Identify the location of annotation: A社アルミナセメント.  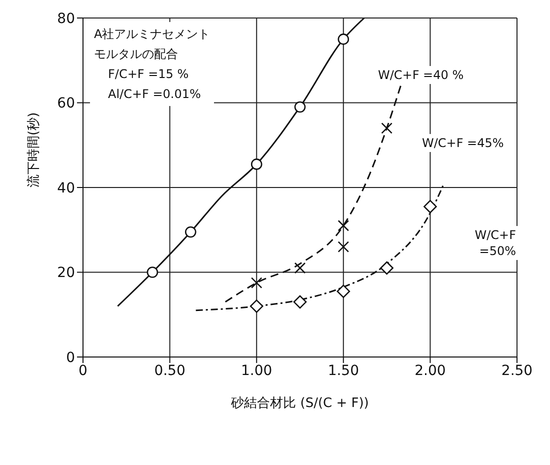
(152, 34).